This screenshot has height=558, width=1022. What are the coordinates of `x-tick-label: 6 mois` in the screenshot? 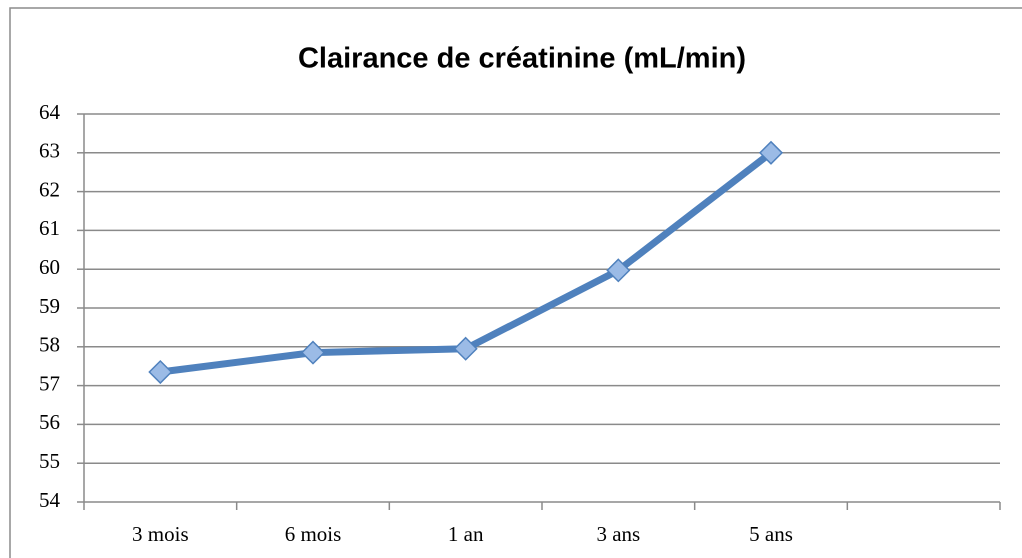 It's located at (313, 534).